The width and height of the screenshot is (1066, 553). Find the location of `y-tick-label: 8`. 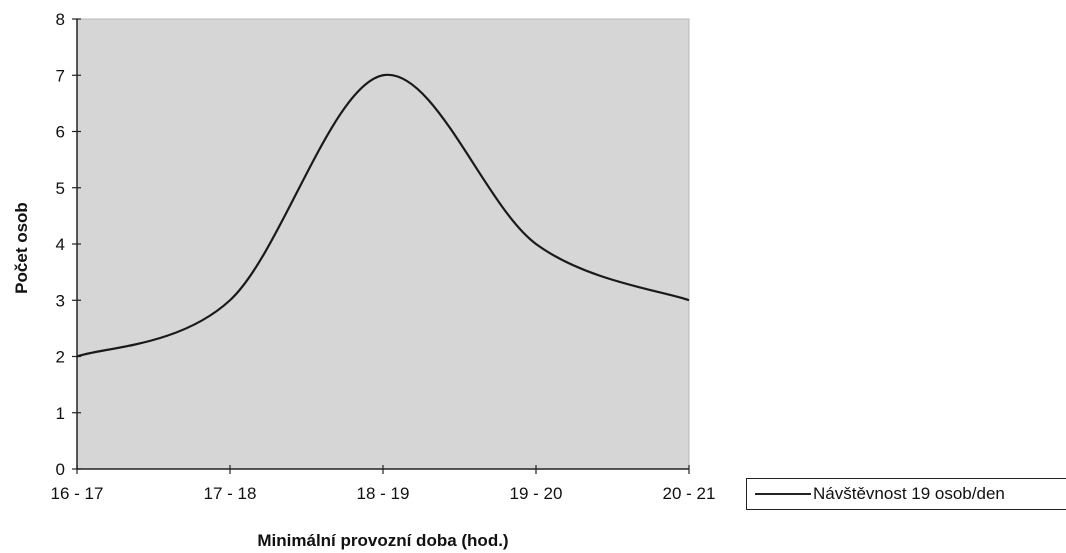

y-tick-label: 8 is located at coordinates (60, 19).